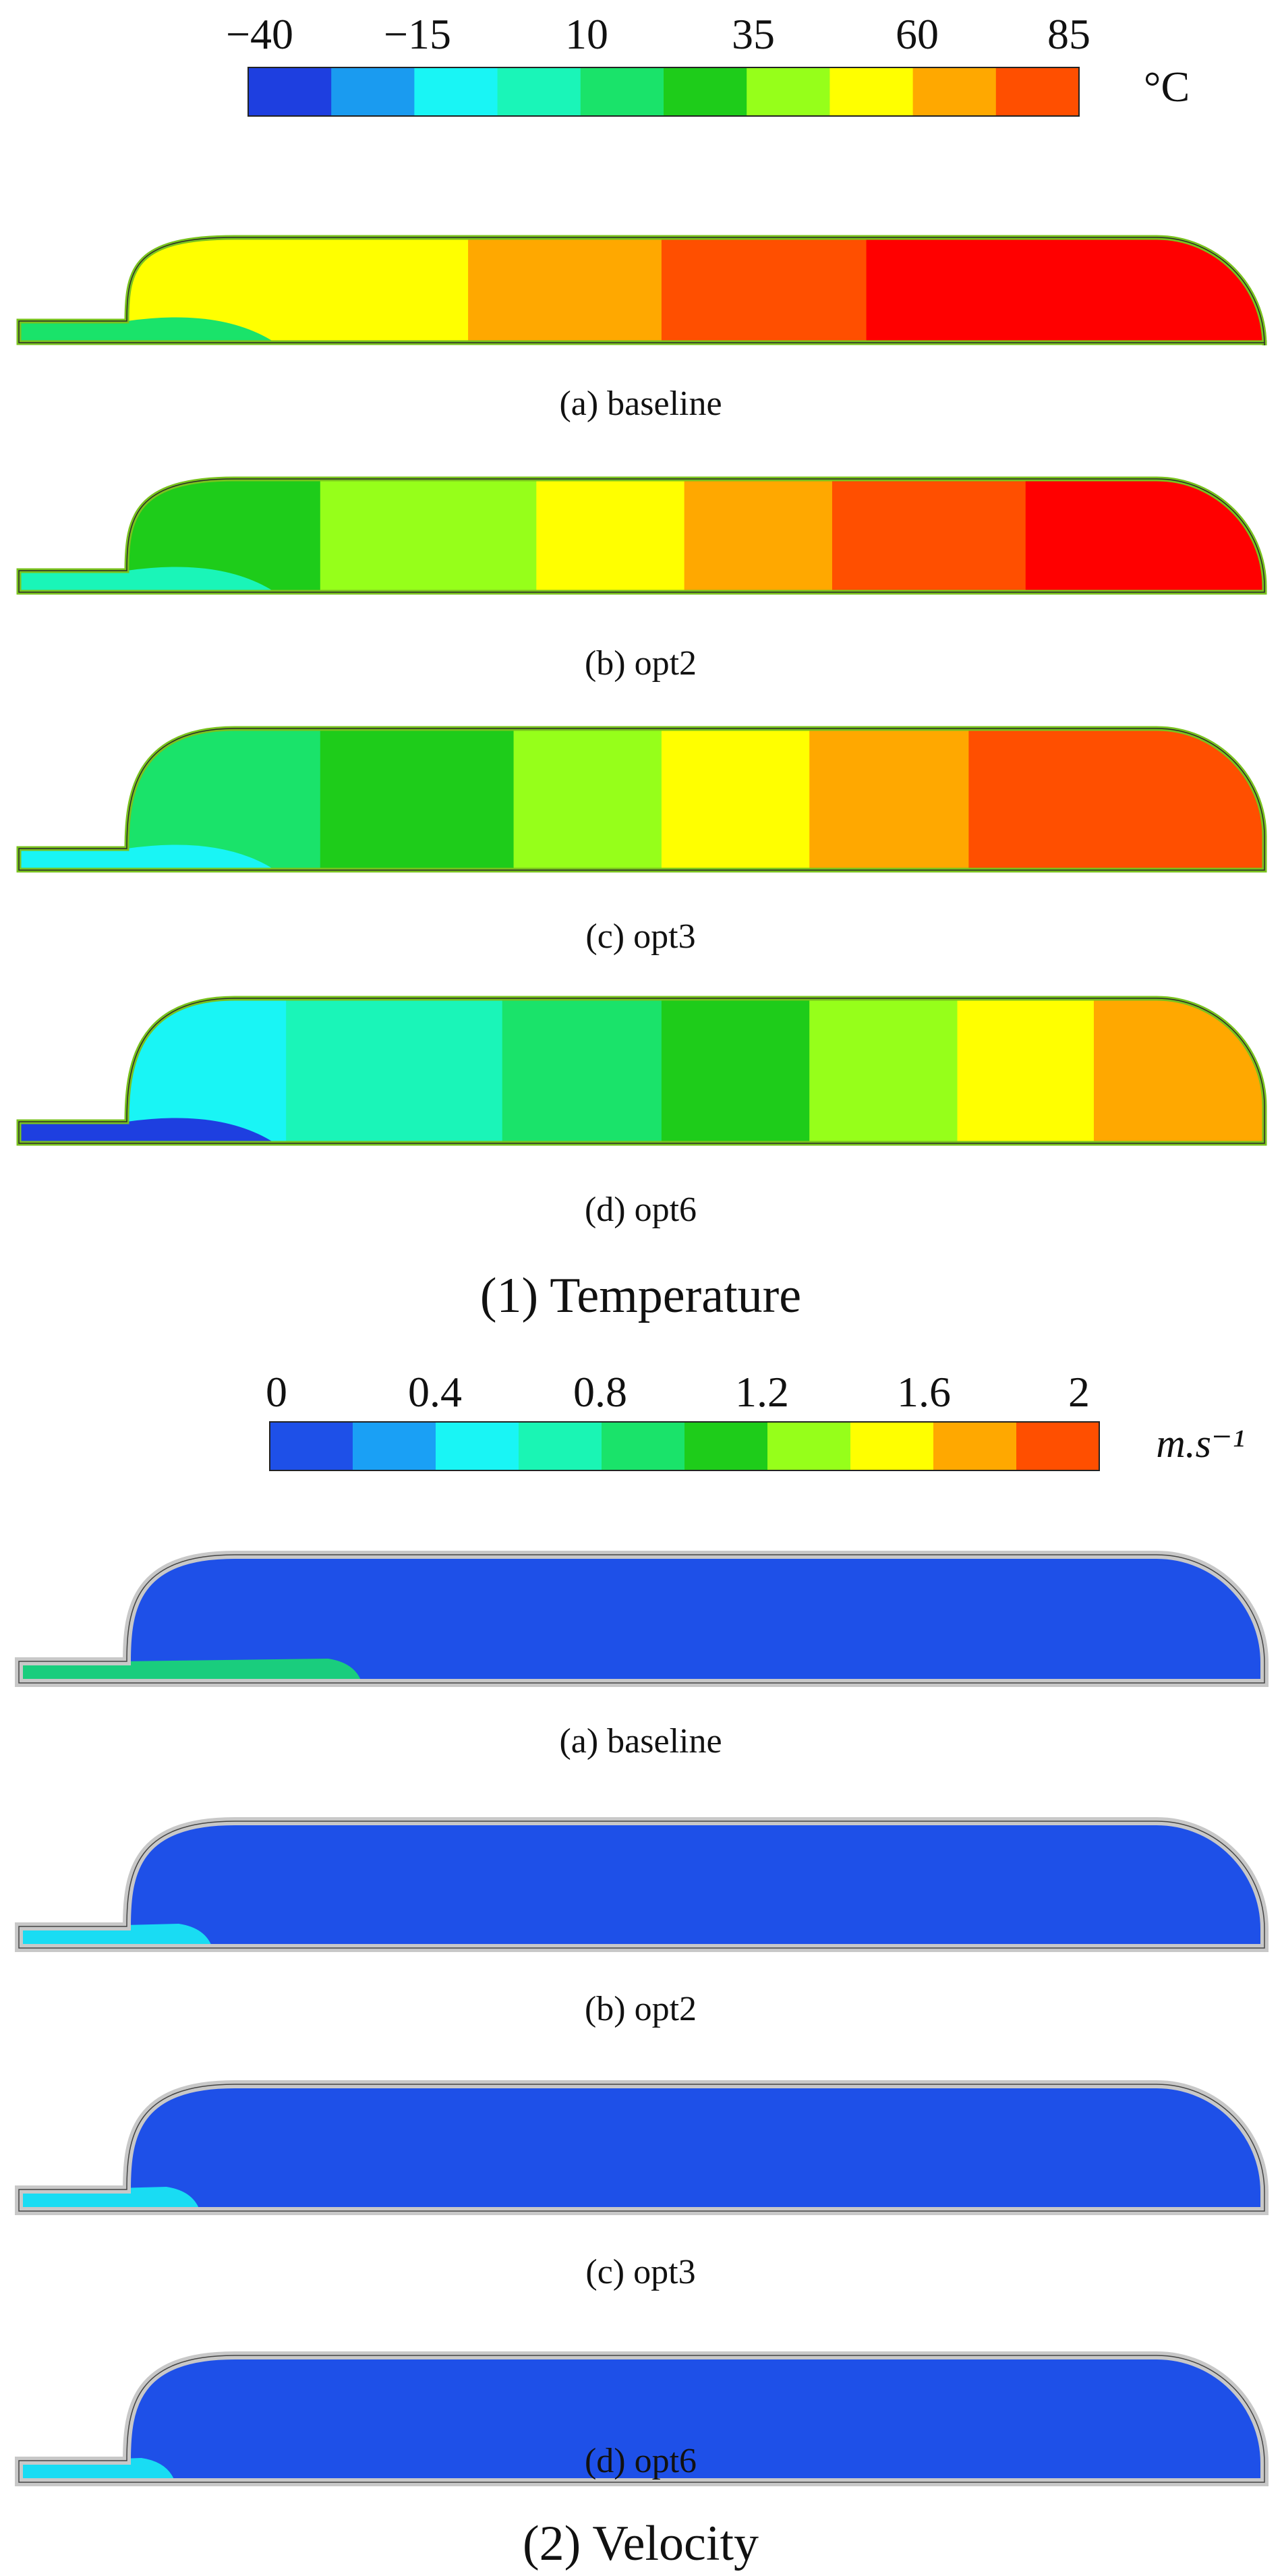  I want to click on temperature-caption-baseline: (a) baseline, so click(640, 403).